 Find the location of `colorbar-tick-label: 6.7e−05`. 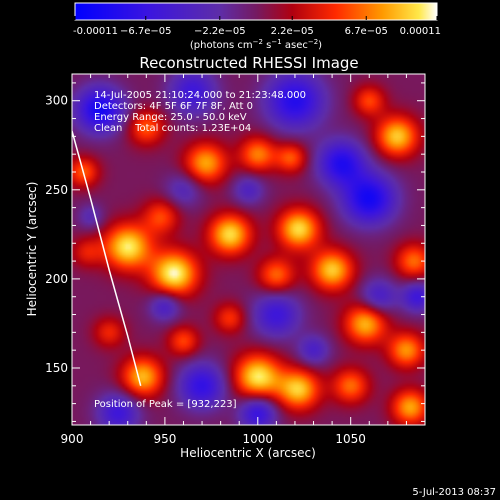

colorbar-tick-label: 6.7e−05 is located at coordinates (366, 31).